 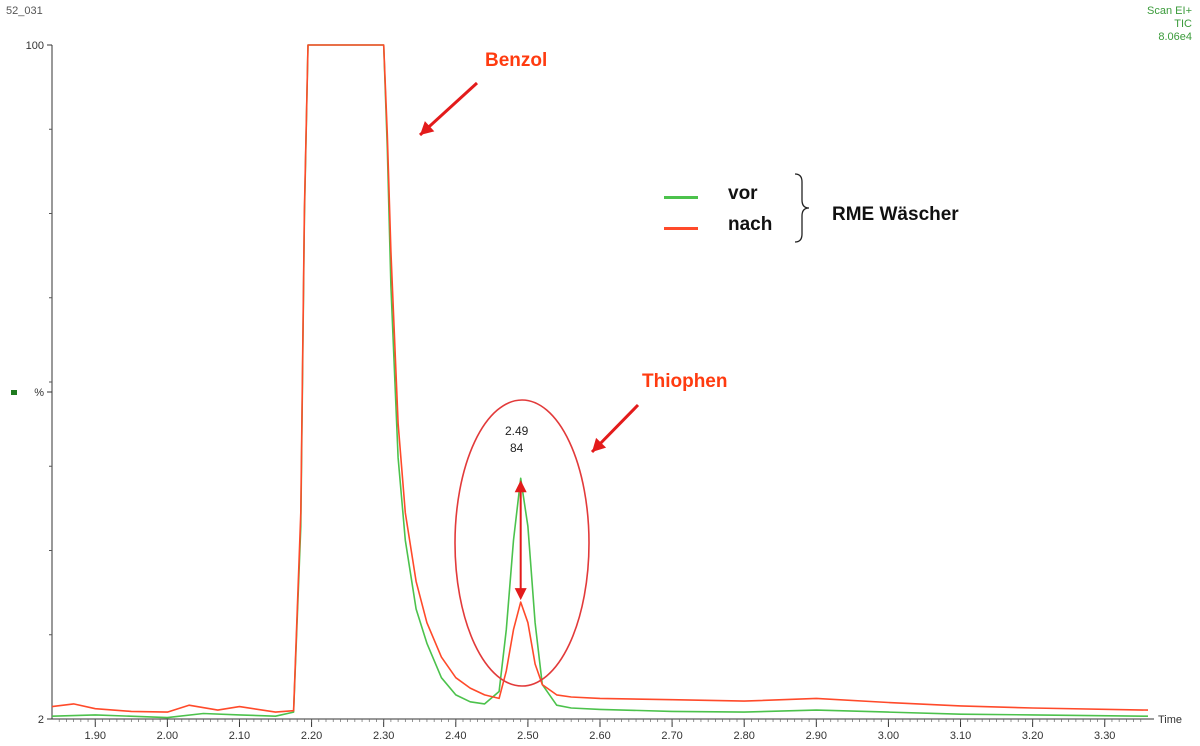 I want to click on legend-group-label: RME Wäscher, so click(x=895, y=214).